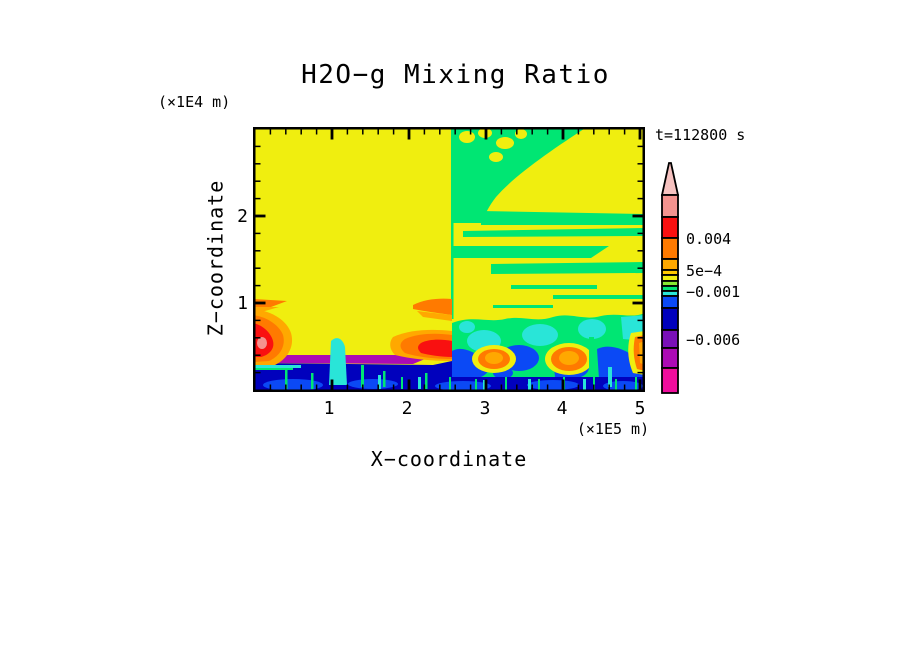 This screenshot has width=904, height=654. I want to click on z-tick-label: 2, so click(242, 216).